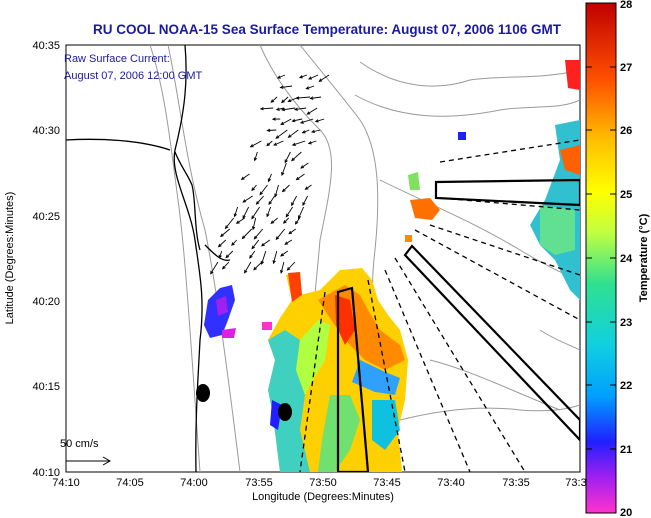 Image resolution: width=651 pixels, height=518 pixels. Describe the element at coordinates (194, 483) in the screenshot. I see `x-tick-label: 74:00` at that location.